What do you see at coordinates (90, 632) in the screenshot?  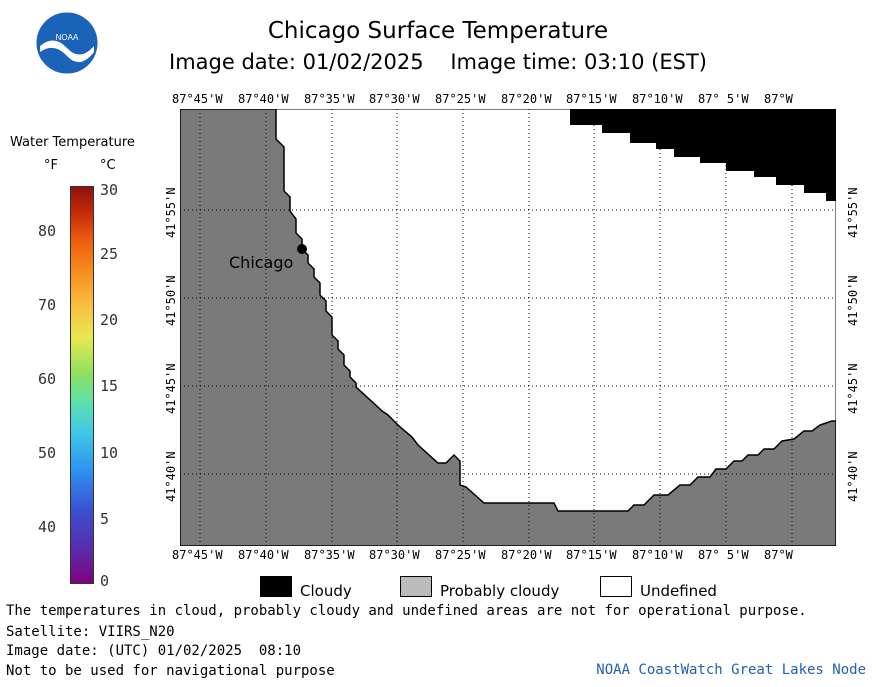 I see `satellite-text: Satellite: VIIRS_N20` at bounding box center [90, 632].